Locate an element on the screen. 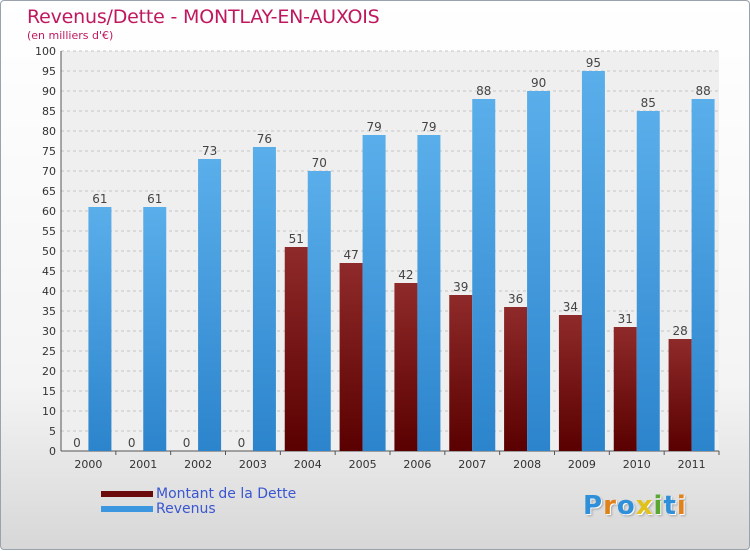  y-tick-label: 100 is located at coordinates (45, 51).